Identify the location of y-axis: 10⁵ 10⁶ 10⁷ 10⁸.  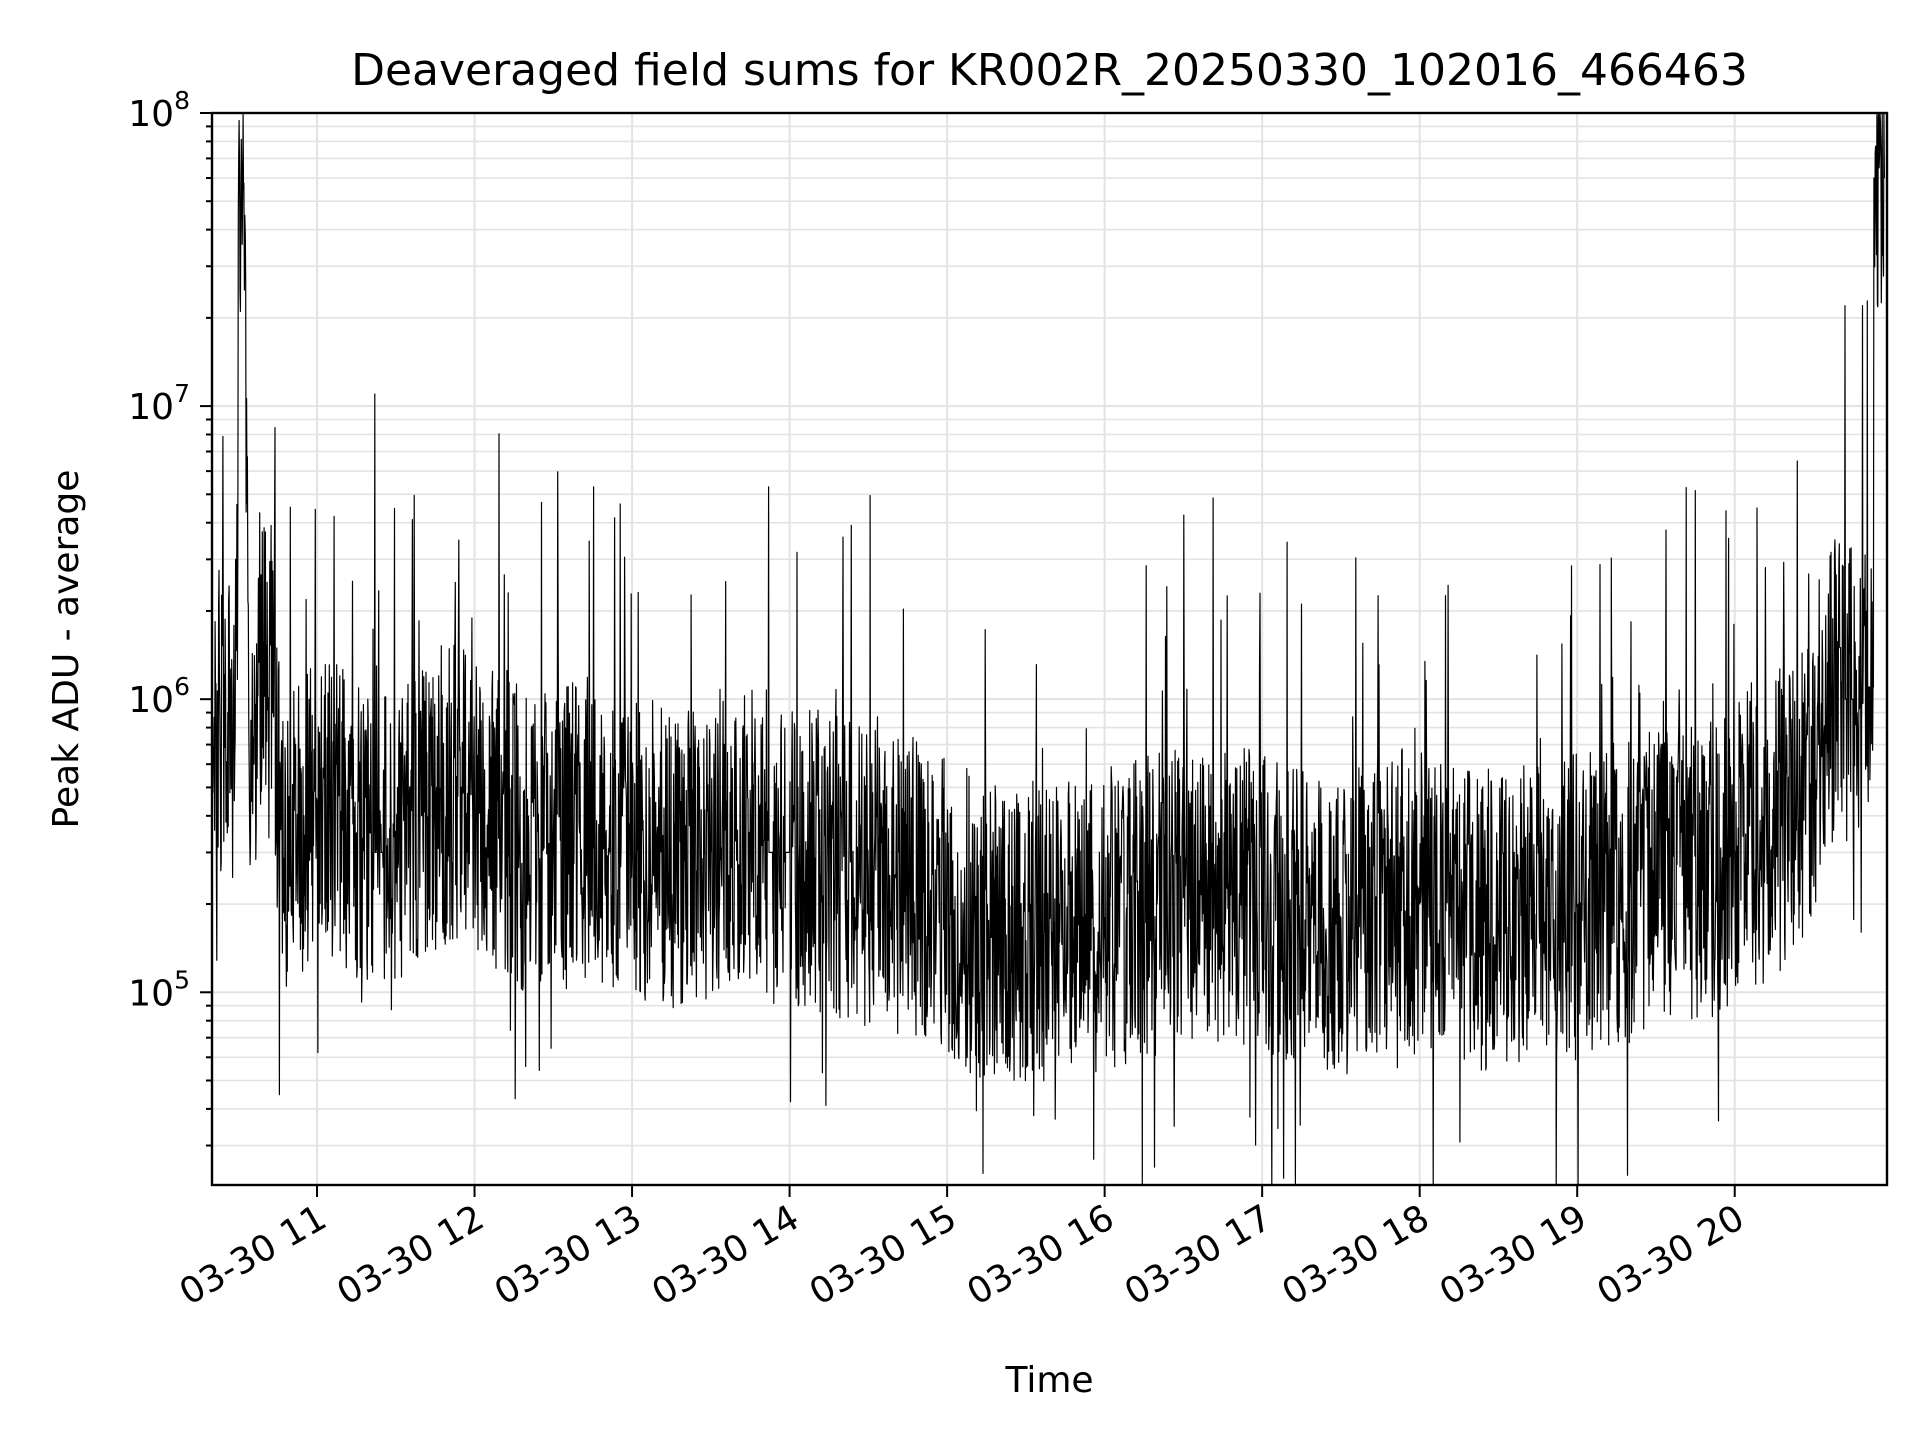
(170, 616).